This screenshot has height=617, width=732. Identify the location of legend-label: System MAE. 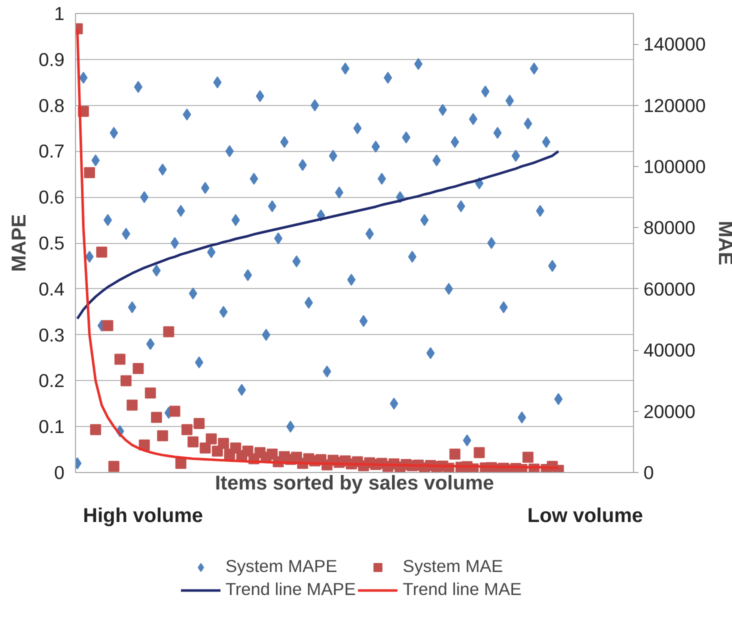
(452, 566).